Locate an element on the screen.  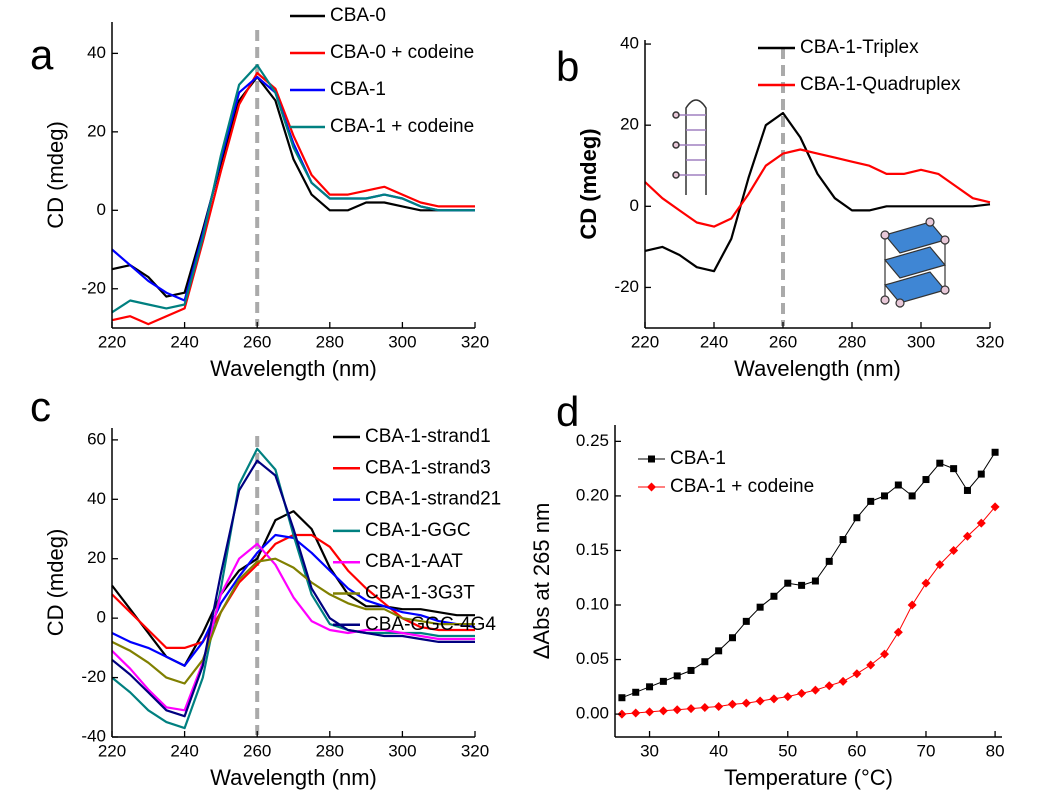
legend-label: CBA-1-strand3 is located at coordinates (428, 467).